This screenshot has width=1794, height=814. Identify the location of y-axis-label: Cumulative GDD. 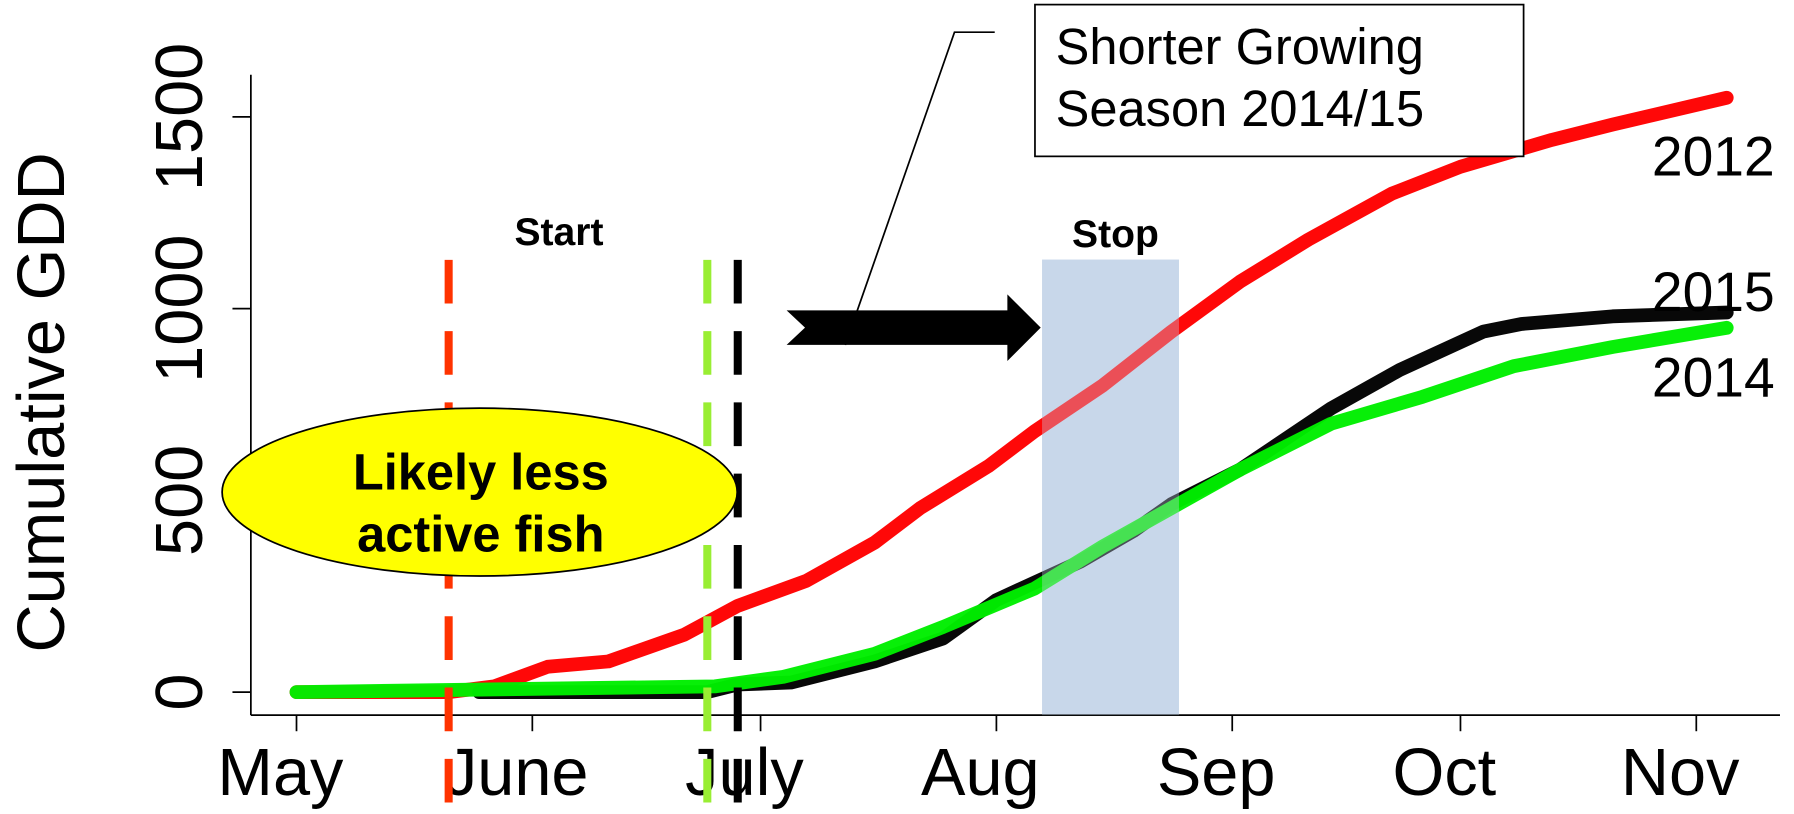
(42, 402).